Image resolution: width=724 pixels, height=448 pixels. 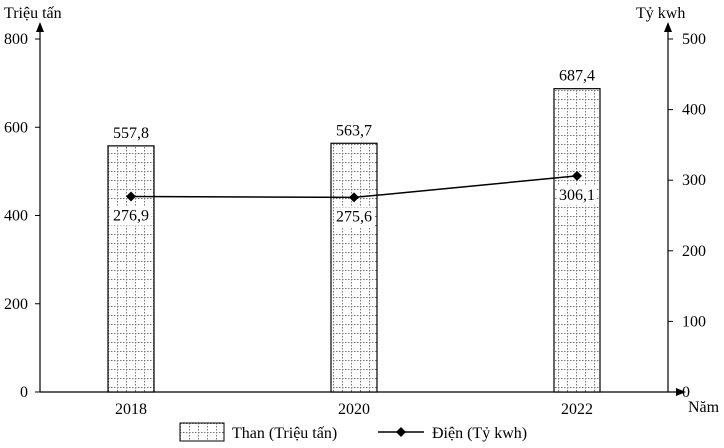 I want to click on line-labels: 276,9 275,6 306,1, so click(x=354, y=206).